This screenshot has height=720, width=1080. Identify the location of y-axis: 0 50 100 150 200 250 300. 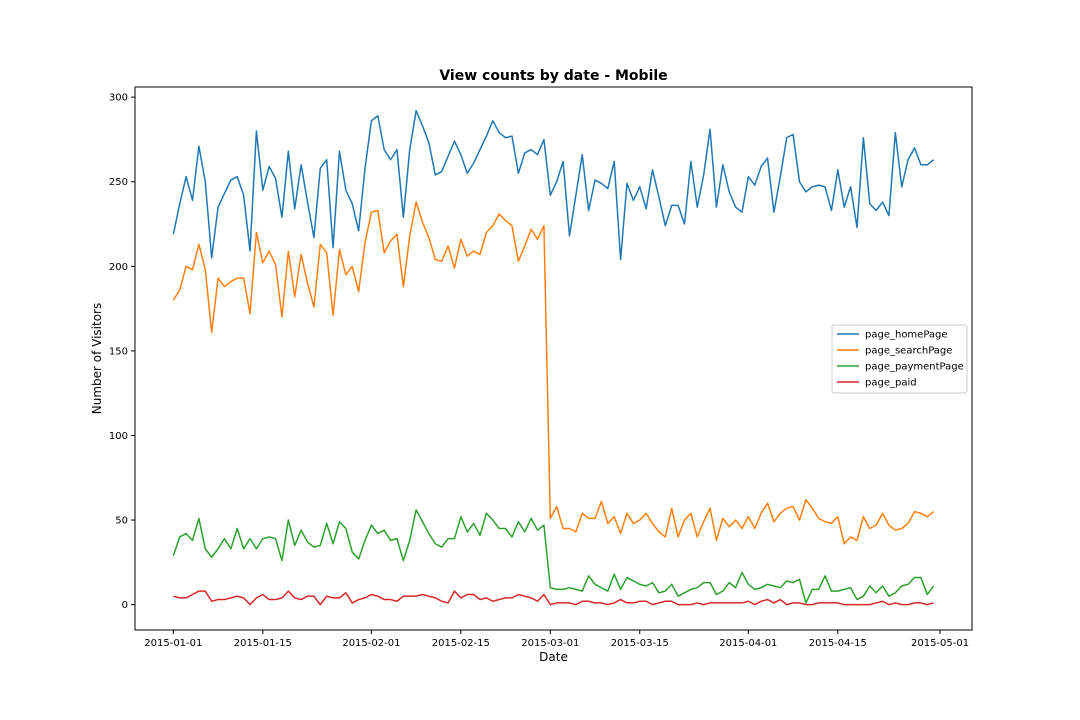
(122, 352).